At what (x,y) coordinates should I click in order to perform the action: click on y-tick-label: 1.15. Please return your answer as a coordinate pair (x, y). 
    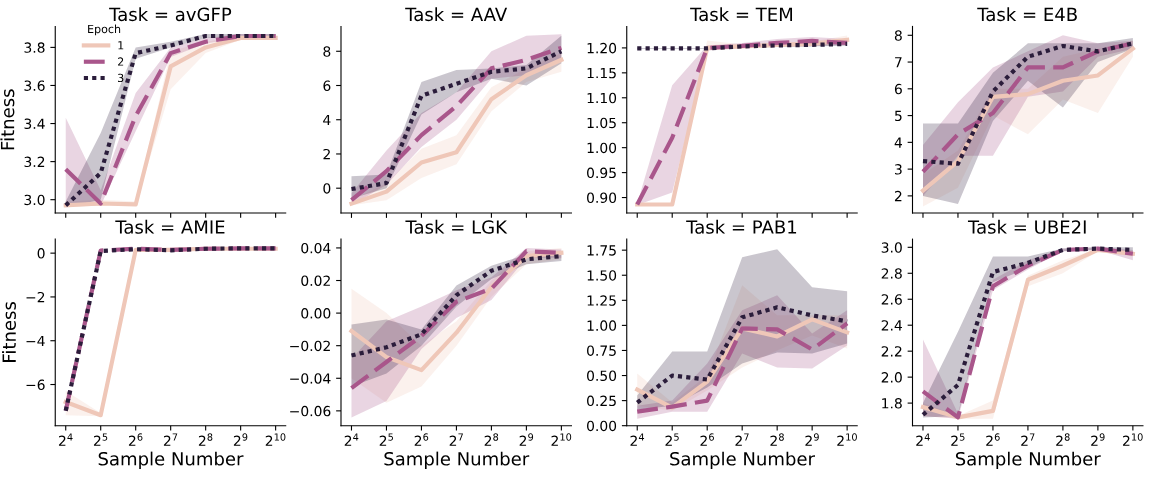
    Looking at the image, I should click on (601, 73).